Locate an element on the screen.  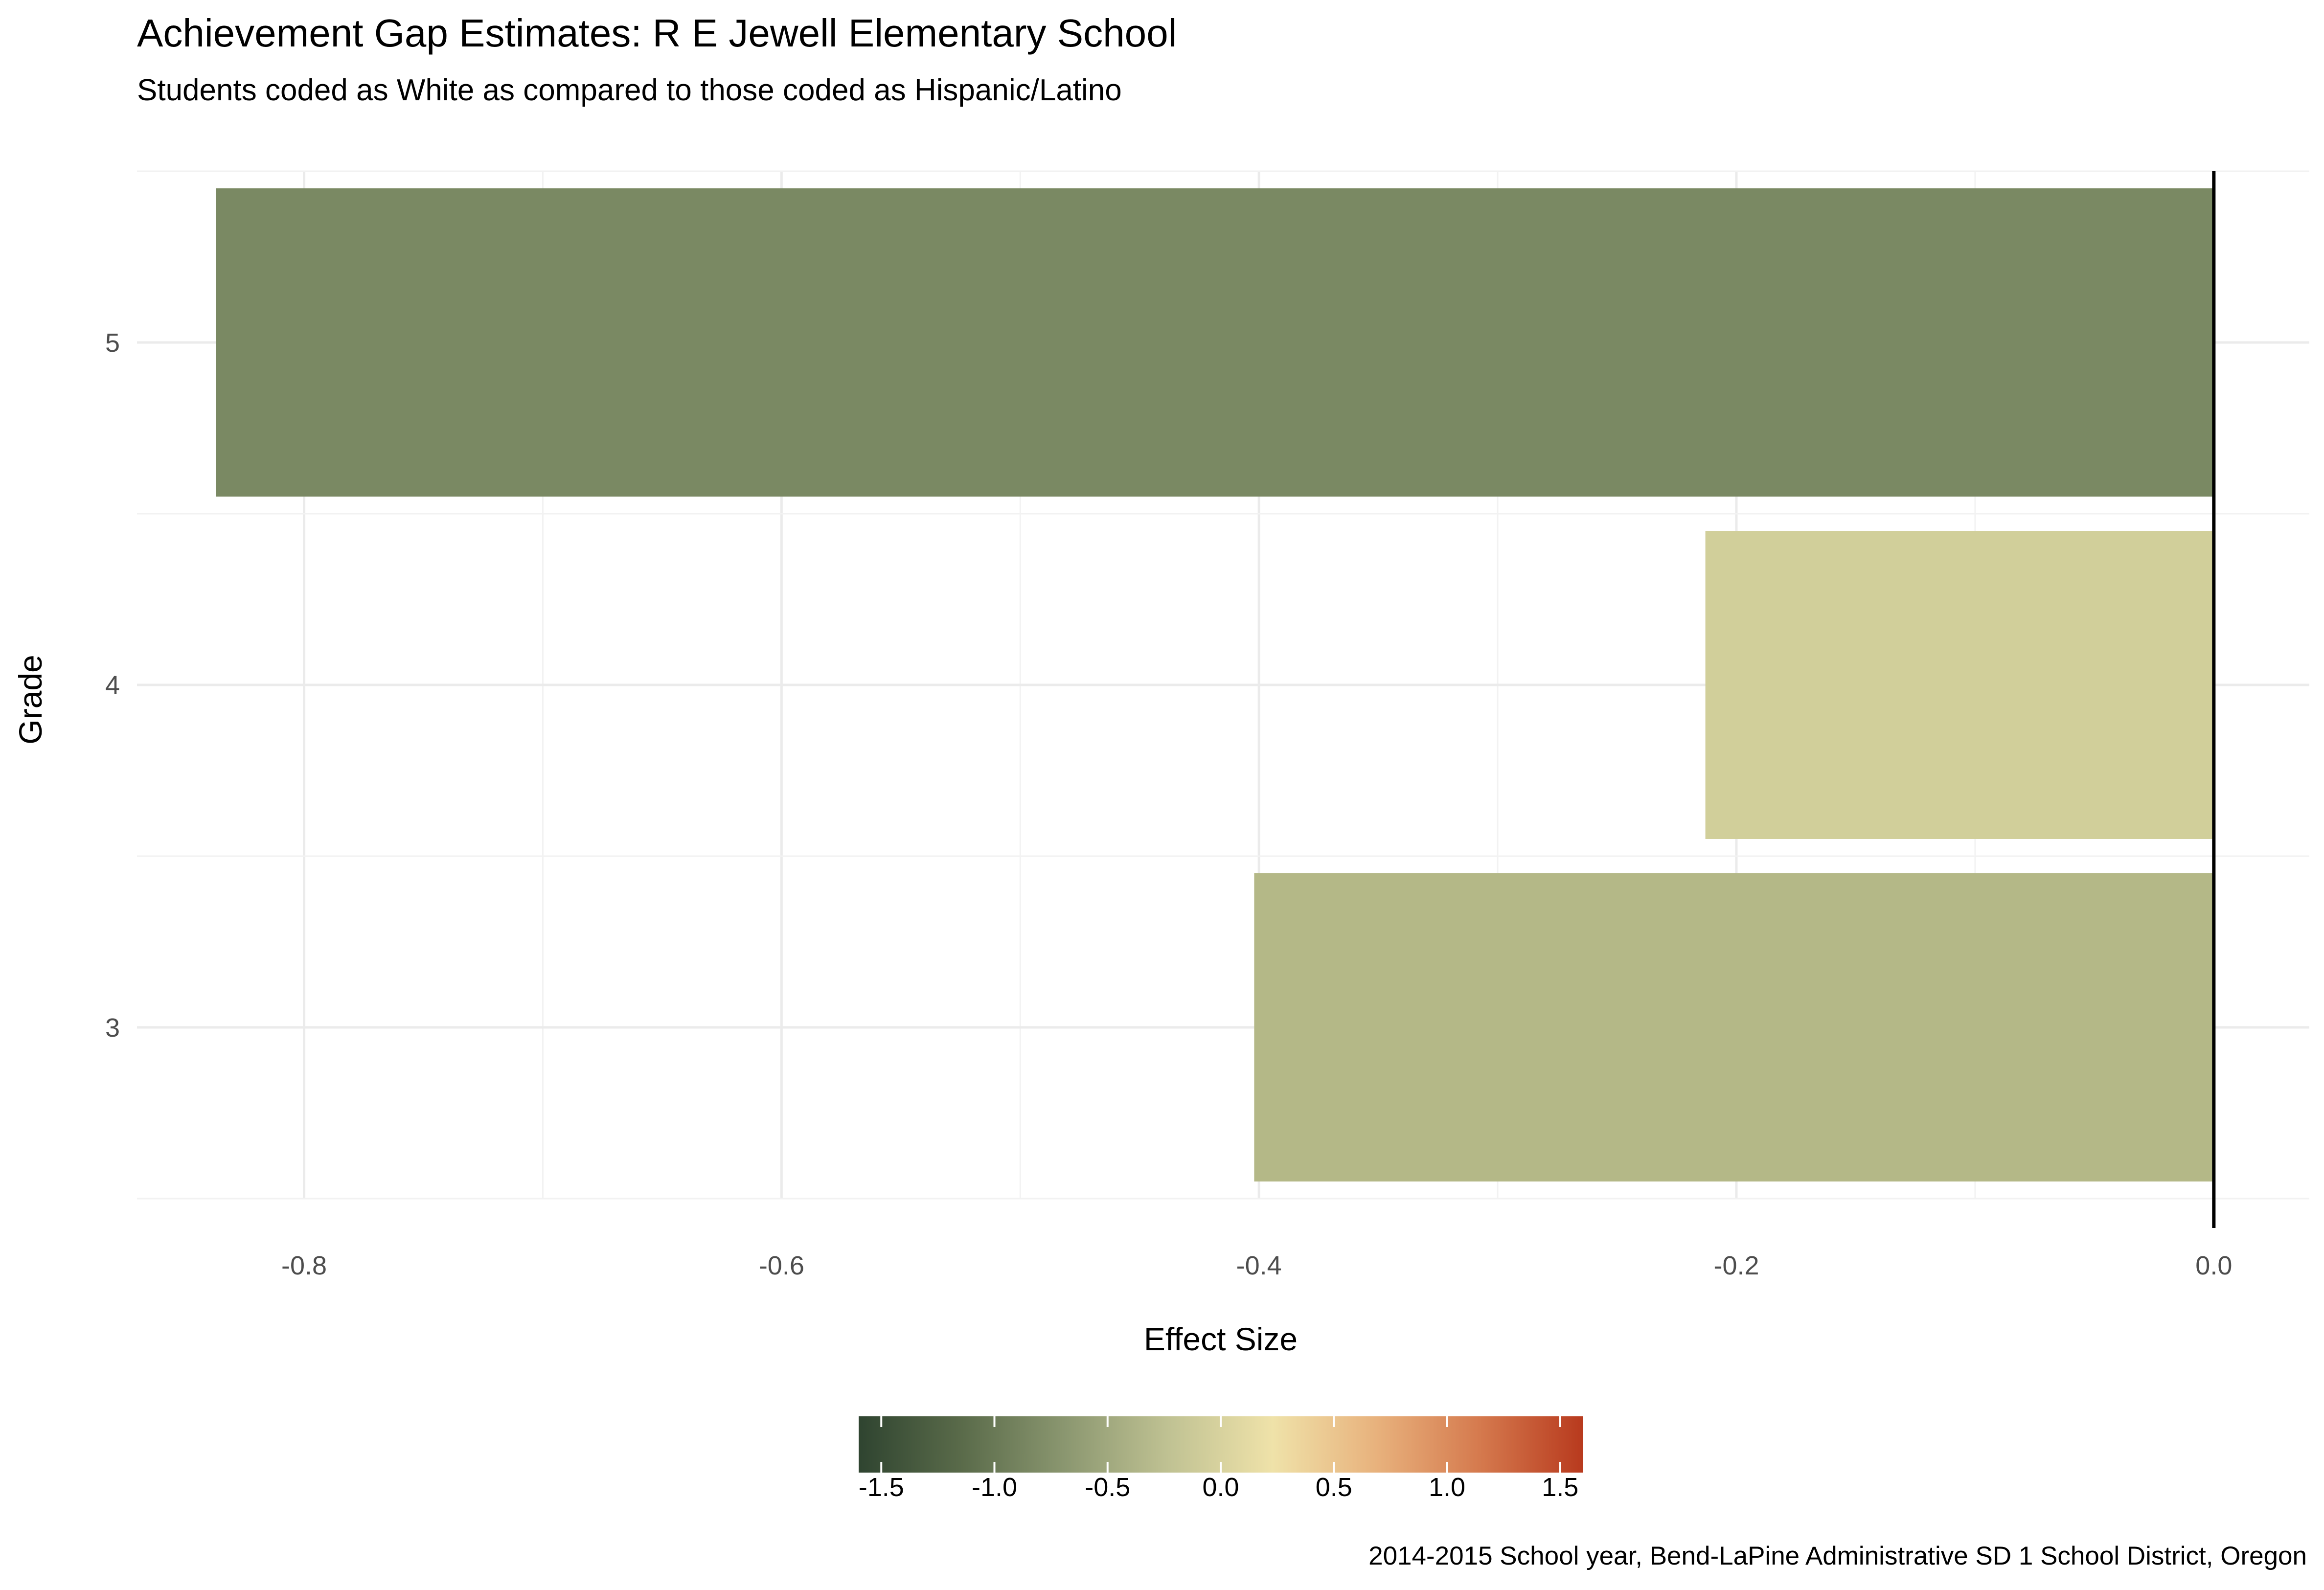
x-axis-title: Effect Size is located at coordinates (1221, 1339).